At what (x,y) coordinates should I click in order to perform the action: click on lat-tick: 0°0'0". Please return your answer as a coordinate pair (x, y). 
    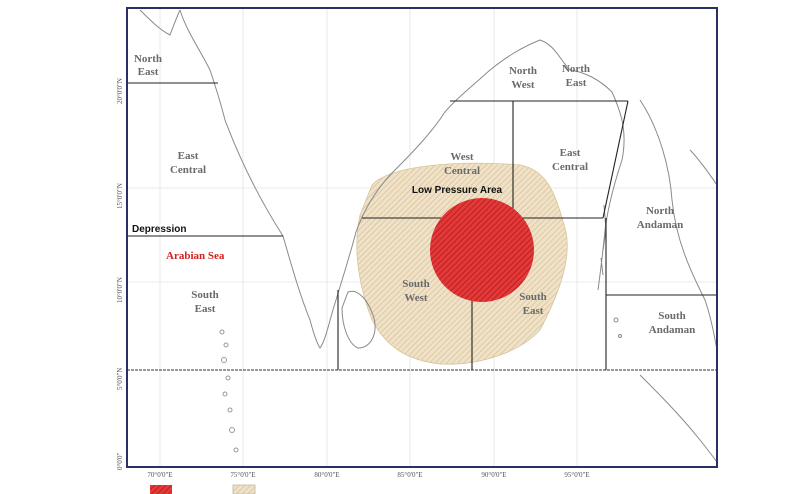
    Looking at the image, I should click on (120, 461).